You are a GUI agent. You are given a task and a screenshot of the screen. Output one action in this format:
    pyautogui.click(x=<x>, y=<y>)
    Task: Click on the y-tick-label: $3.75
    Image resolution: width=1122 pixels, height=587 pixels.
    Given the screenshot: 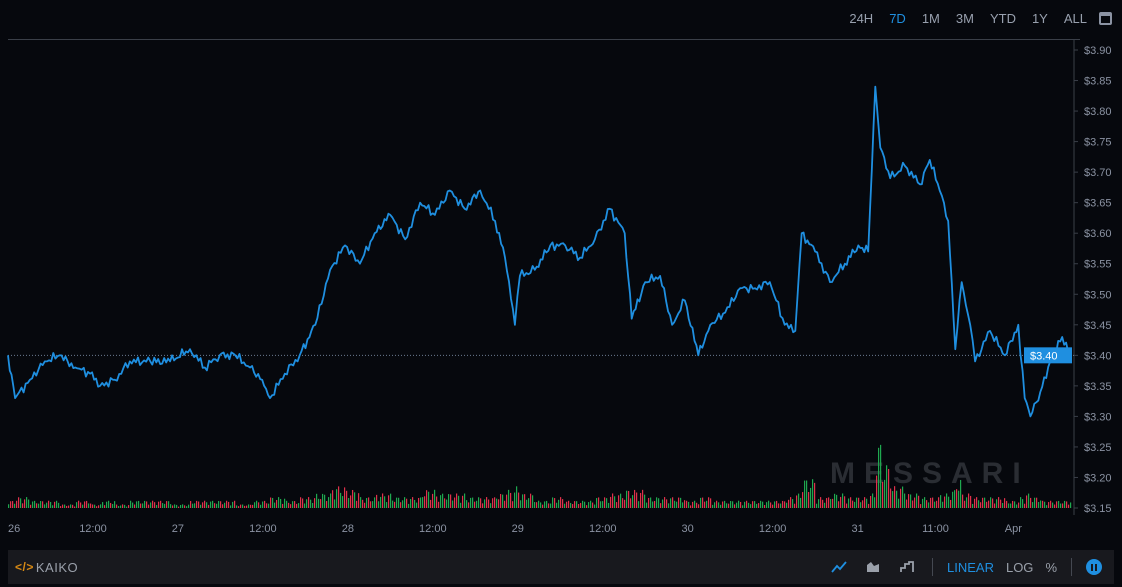 What is the action you would take?
    pyautogui.click(x=1098, y=143)
    